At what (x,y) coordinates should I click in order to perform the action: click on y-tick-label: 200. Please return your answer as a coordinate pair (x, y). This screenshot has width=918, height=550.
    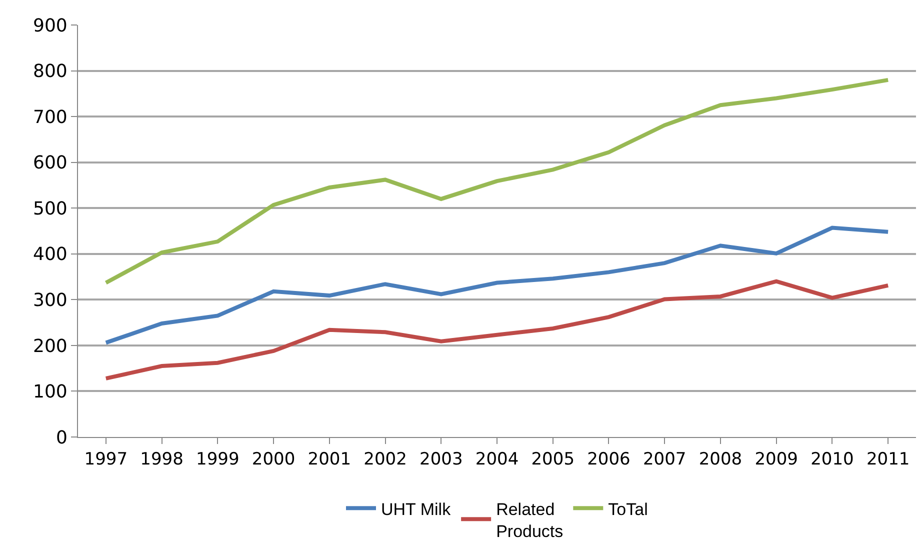
    Looking at the image, I should click on (50, 346).